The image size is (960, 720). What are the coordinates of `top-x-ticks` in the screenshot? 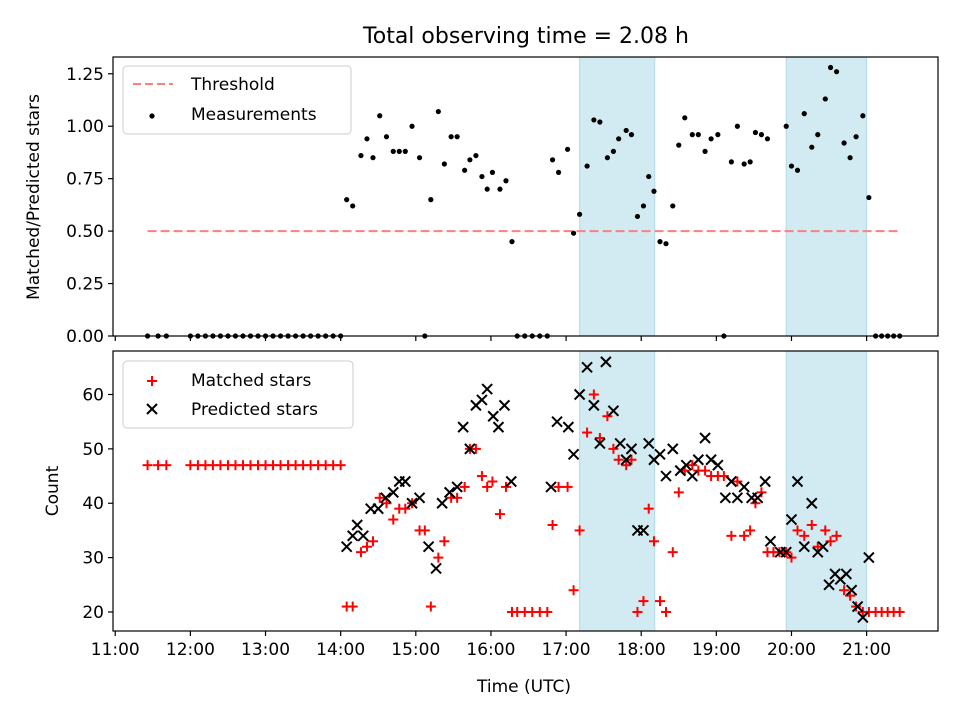 It's located at (491, 338).